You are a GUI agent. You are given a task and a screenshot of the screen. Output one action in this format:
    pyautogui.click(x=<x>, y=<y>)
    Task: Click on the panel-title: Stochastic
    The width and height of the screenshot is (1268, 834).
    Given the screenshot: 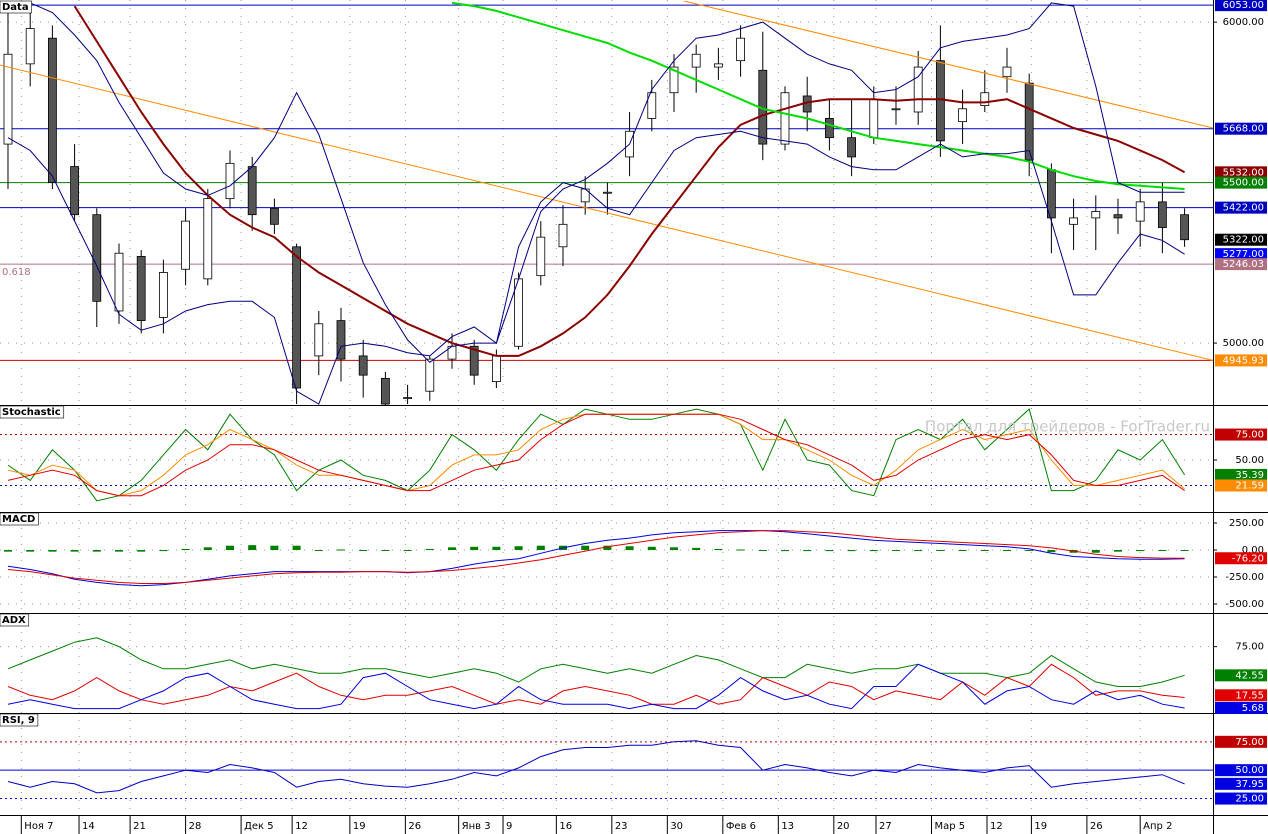 What is the action you would take?
    pyautogui.click(x=31, y=412)
    